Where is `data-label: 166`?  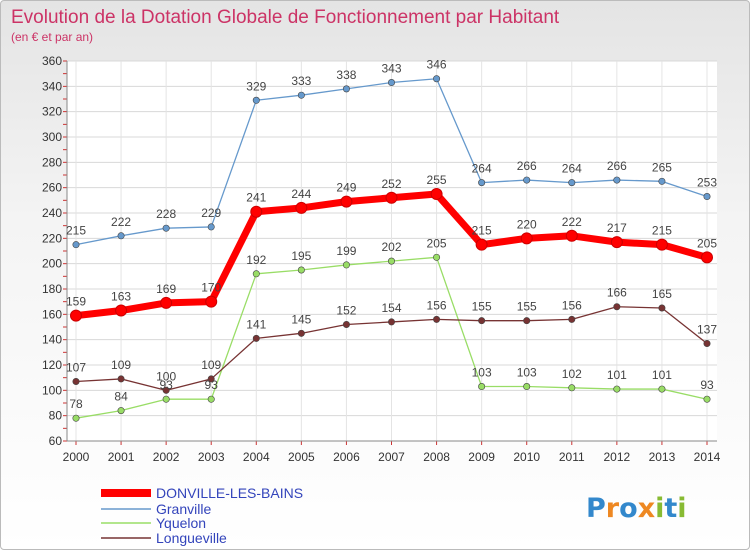 data-label: 166 is located at coordinates (617, 293).